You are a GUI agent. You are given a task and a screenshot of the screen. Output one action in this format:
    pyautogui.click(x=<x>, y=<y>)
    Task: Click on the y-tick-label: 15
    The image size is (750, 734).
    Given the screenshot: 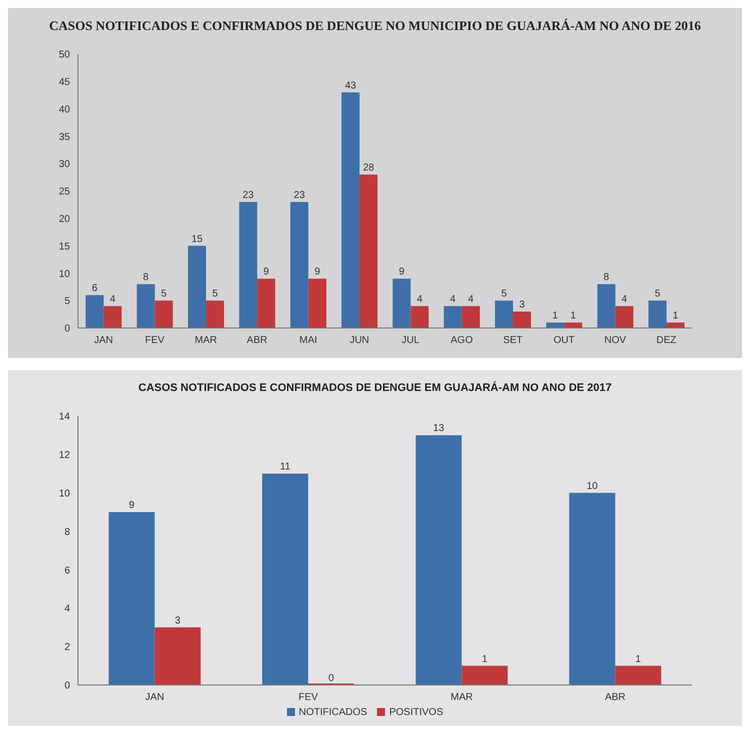 What is the action you would take?
    pyautogui.click(x=64, y=246)
    